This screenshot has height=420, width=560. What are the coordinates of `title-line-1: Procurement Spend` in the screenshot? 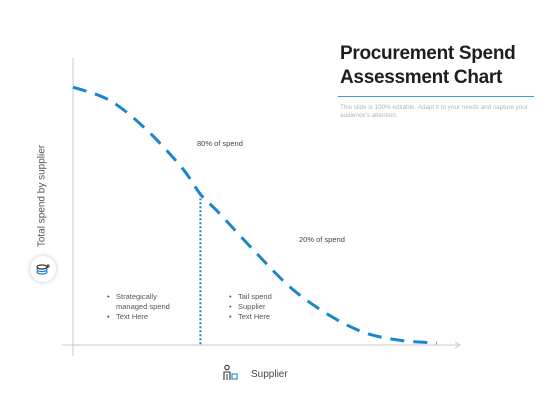 It's located at (428, 53).